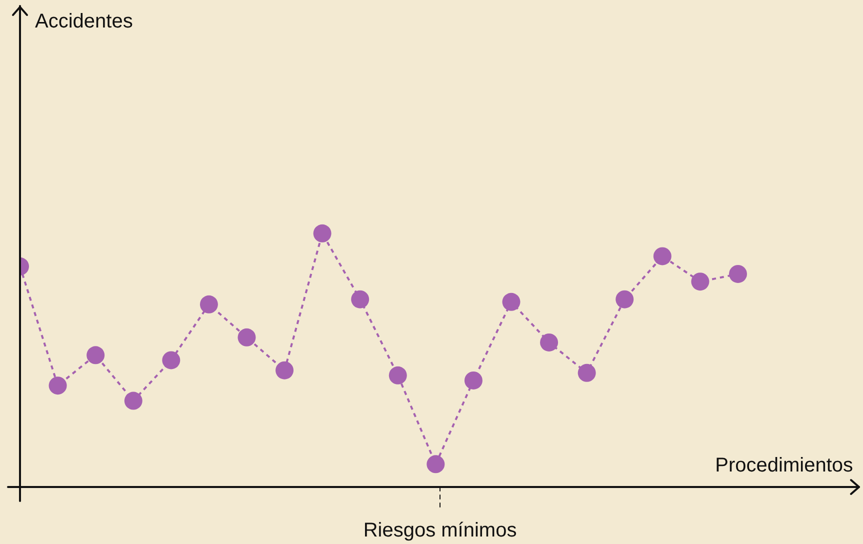  Describe the element at coordinates (784, 465) in the screenshot. I see `x-axis-title: Procedimientos` at that location.